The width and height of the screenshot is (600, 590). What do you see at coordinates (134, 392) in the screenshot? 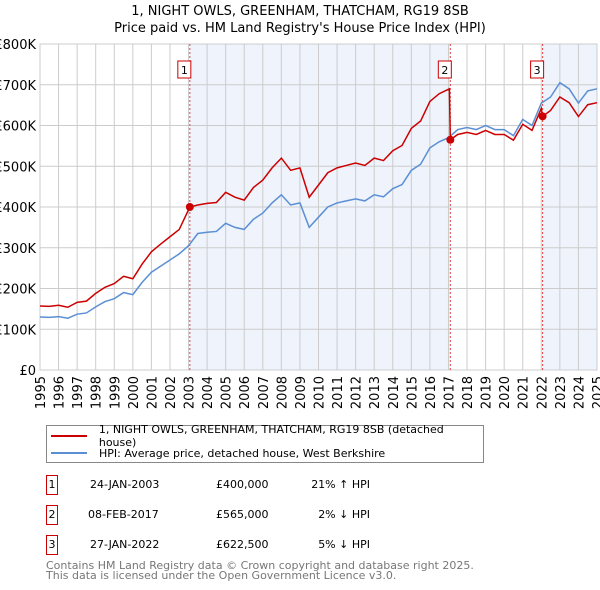
I see `x-tick-label: 2000` at bounding box center [134, 392].